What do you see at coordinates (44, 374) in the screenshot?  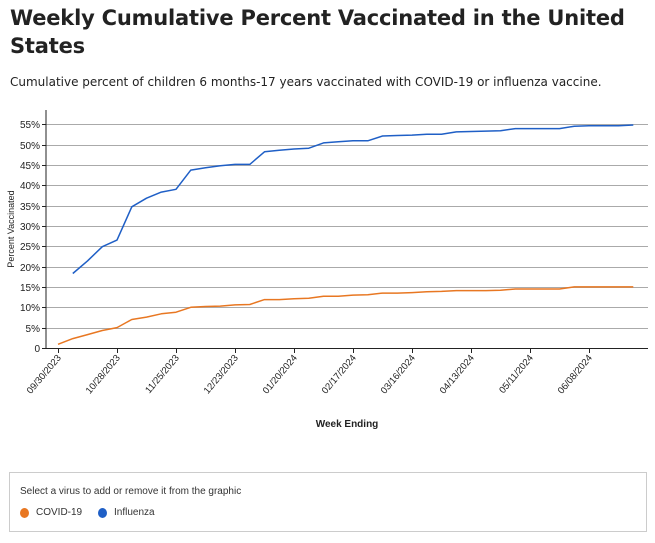 I see `x-tick-label: 09/30/2023` at bounding box center [44, 374].